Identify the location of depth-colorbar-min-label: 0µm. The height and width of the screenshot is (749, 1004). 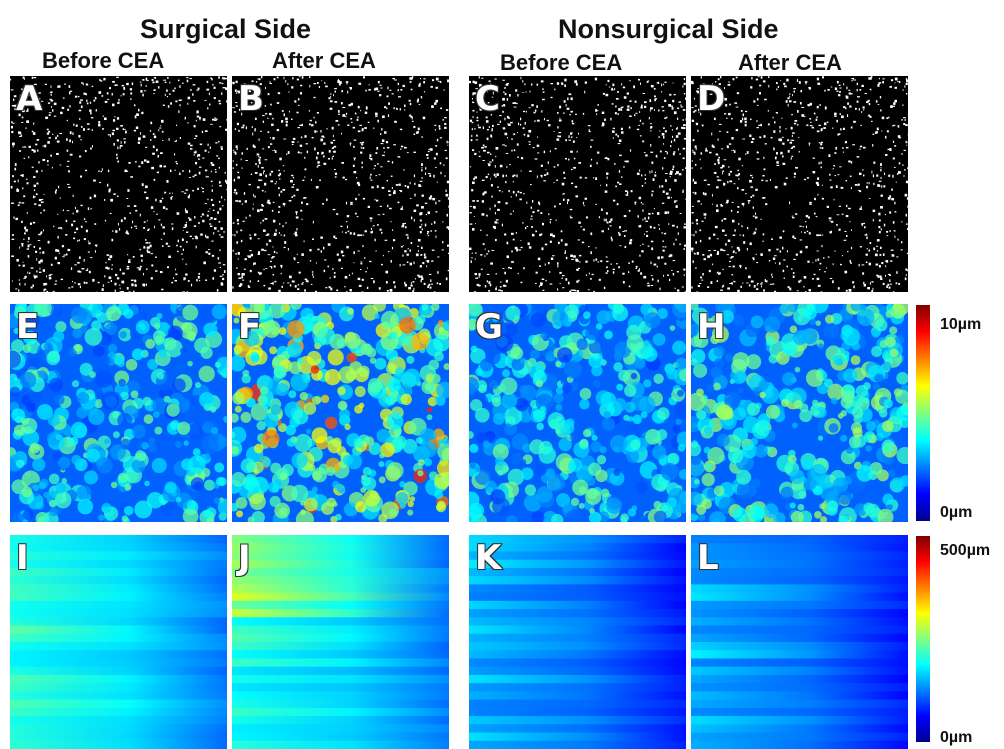
(956, 737).